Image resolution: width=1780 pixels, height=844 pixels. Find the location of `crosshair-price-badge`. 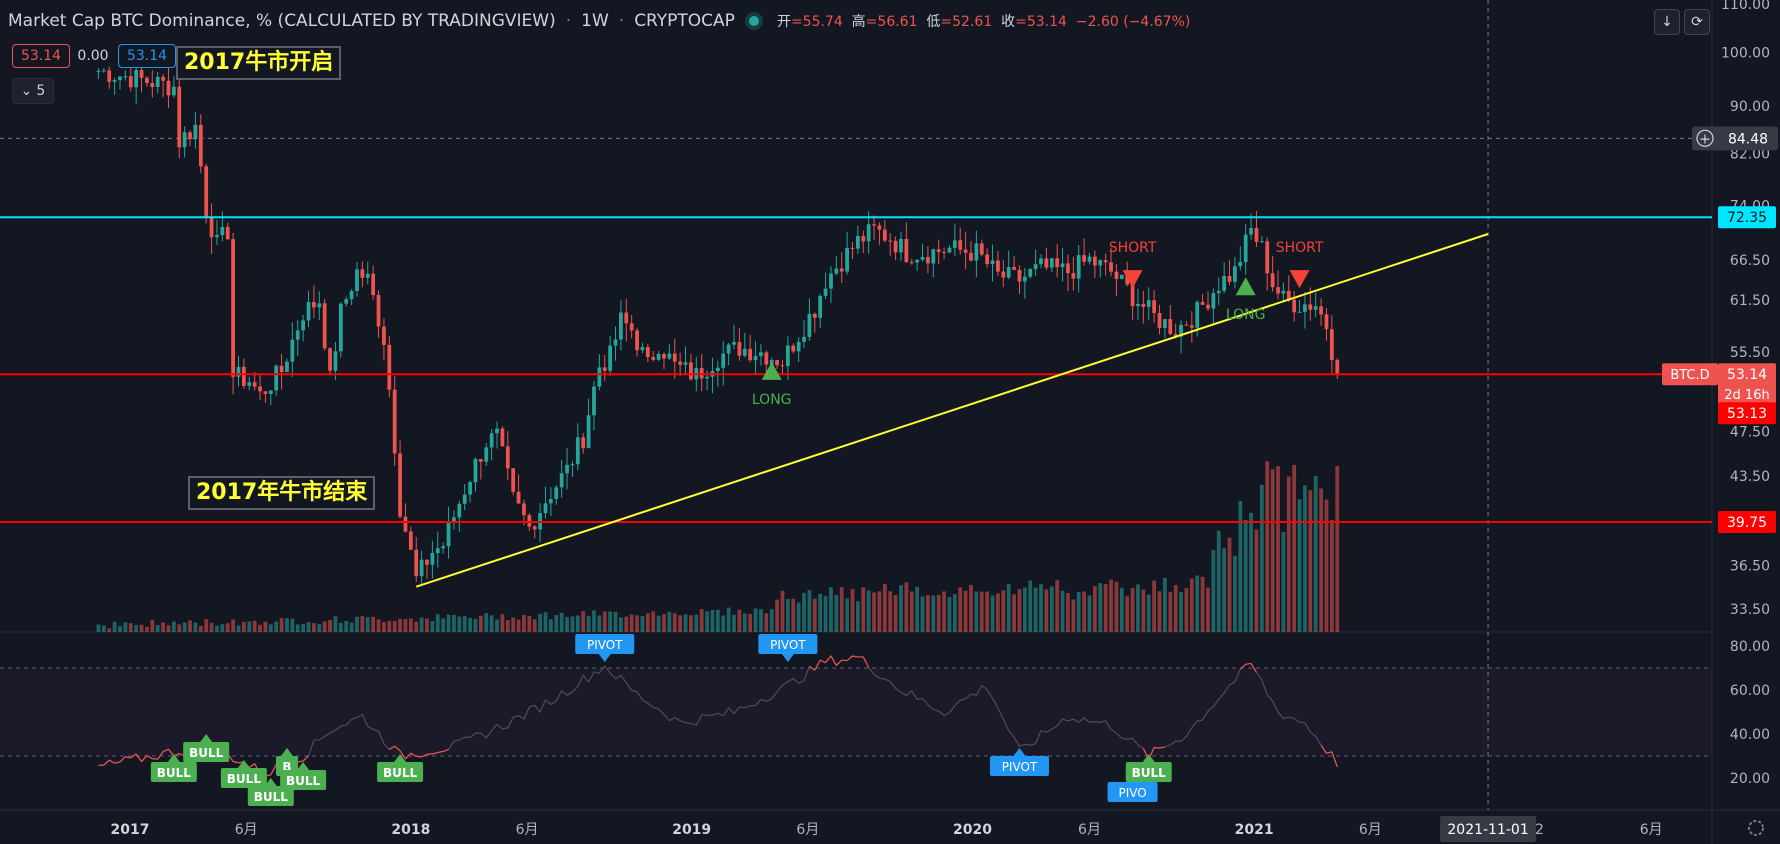

crosshair-price-badge is located at coordinates (1735, 138).